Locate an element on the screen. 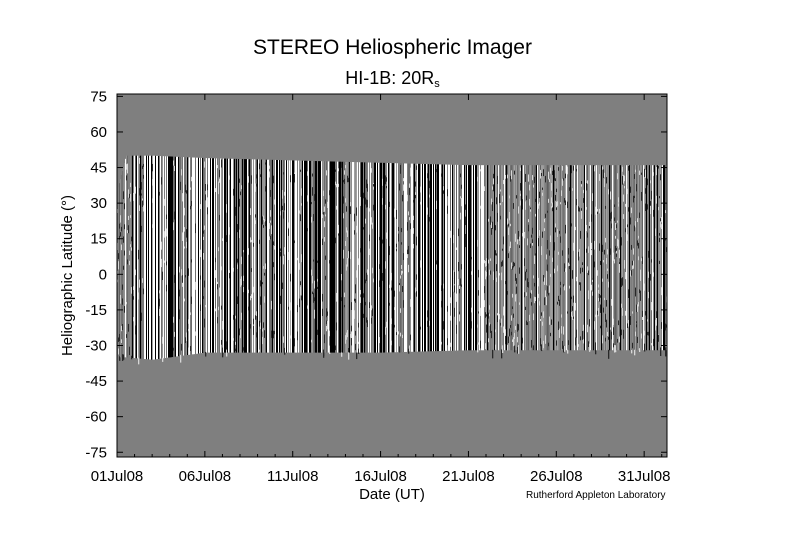  x-axis-title: Date (UT) is located at coordinates (392, 494).